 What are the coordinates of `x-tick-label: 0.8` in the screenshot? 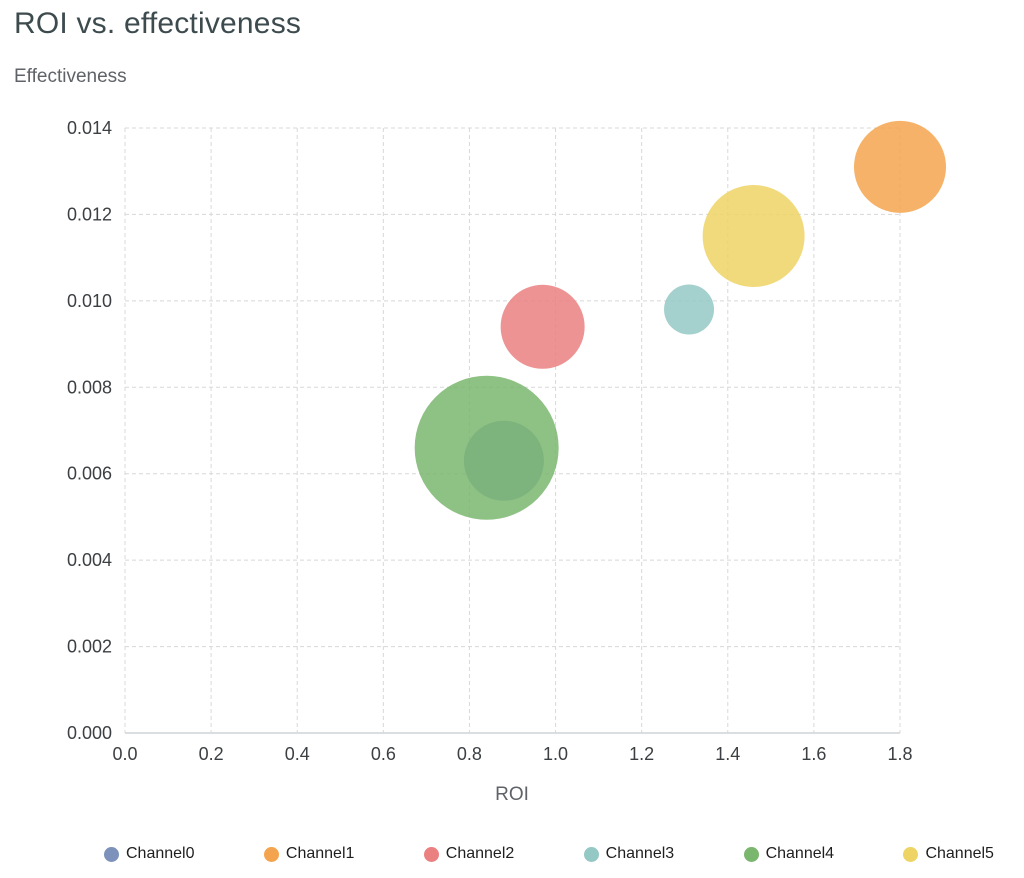 It's located at (469, 754).